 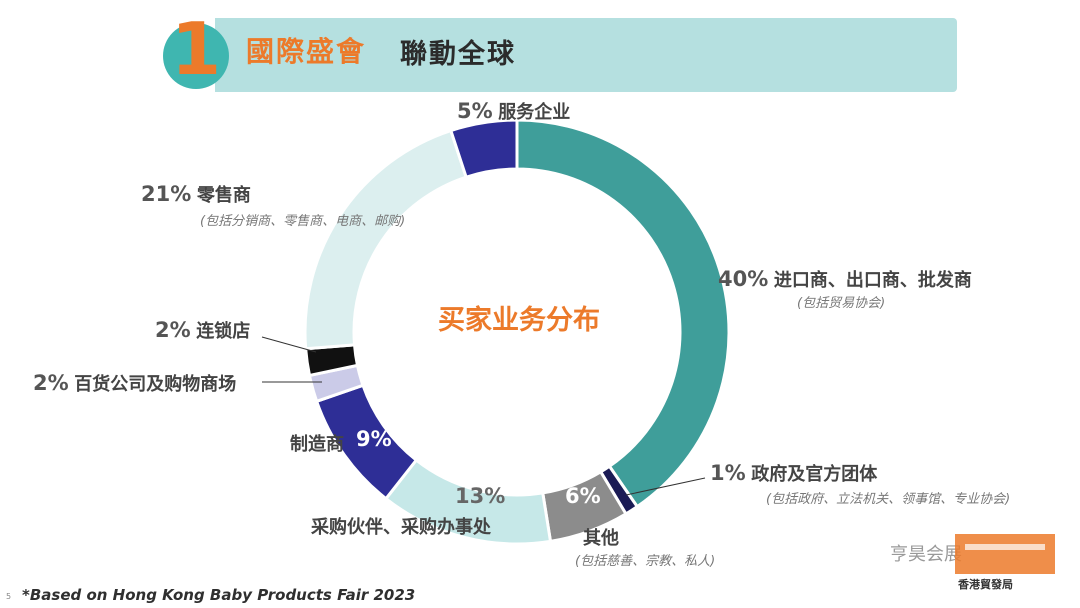 What do you see at coordinates (289, 344) in the screenshot?
I see `leader-chainstore` at bounding box center [289, 344].